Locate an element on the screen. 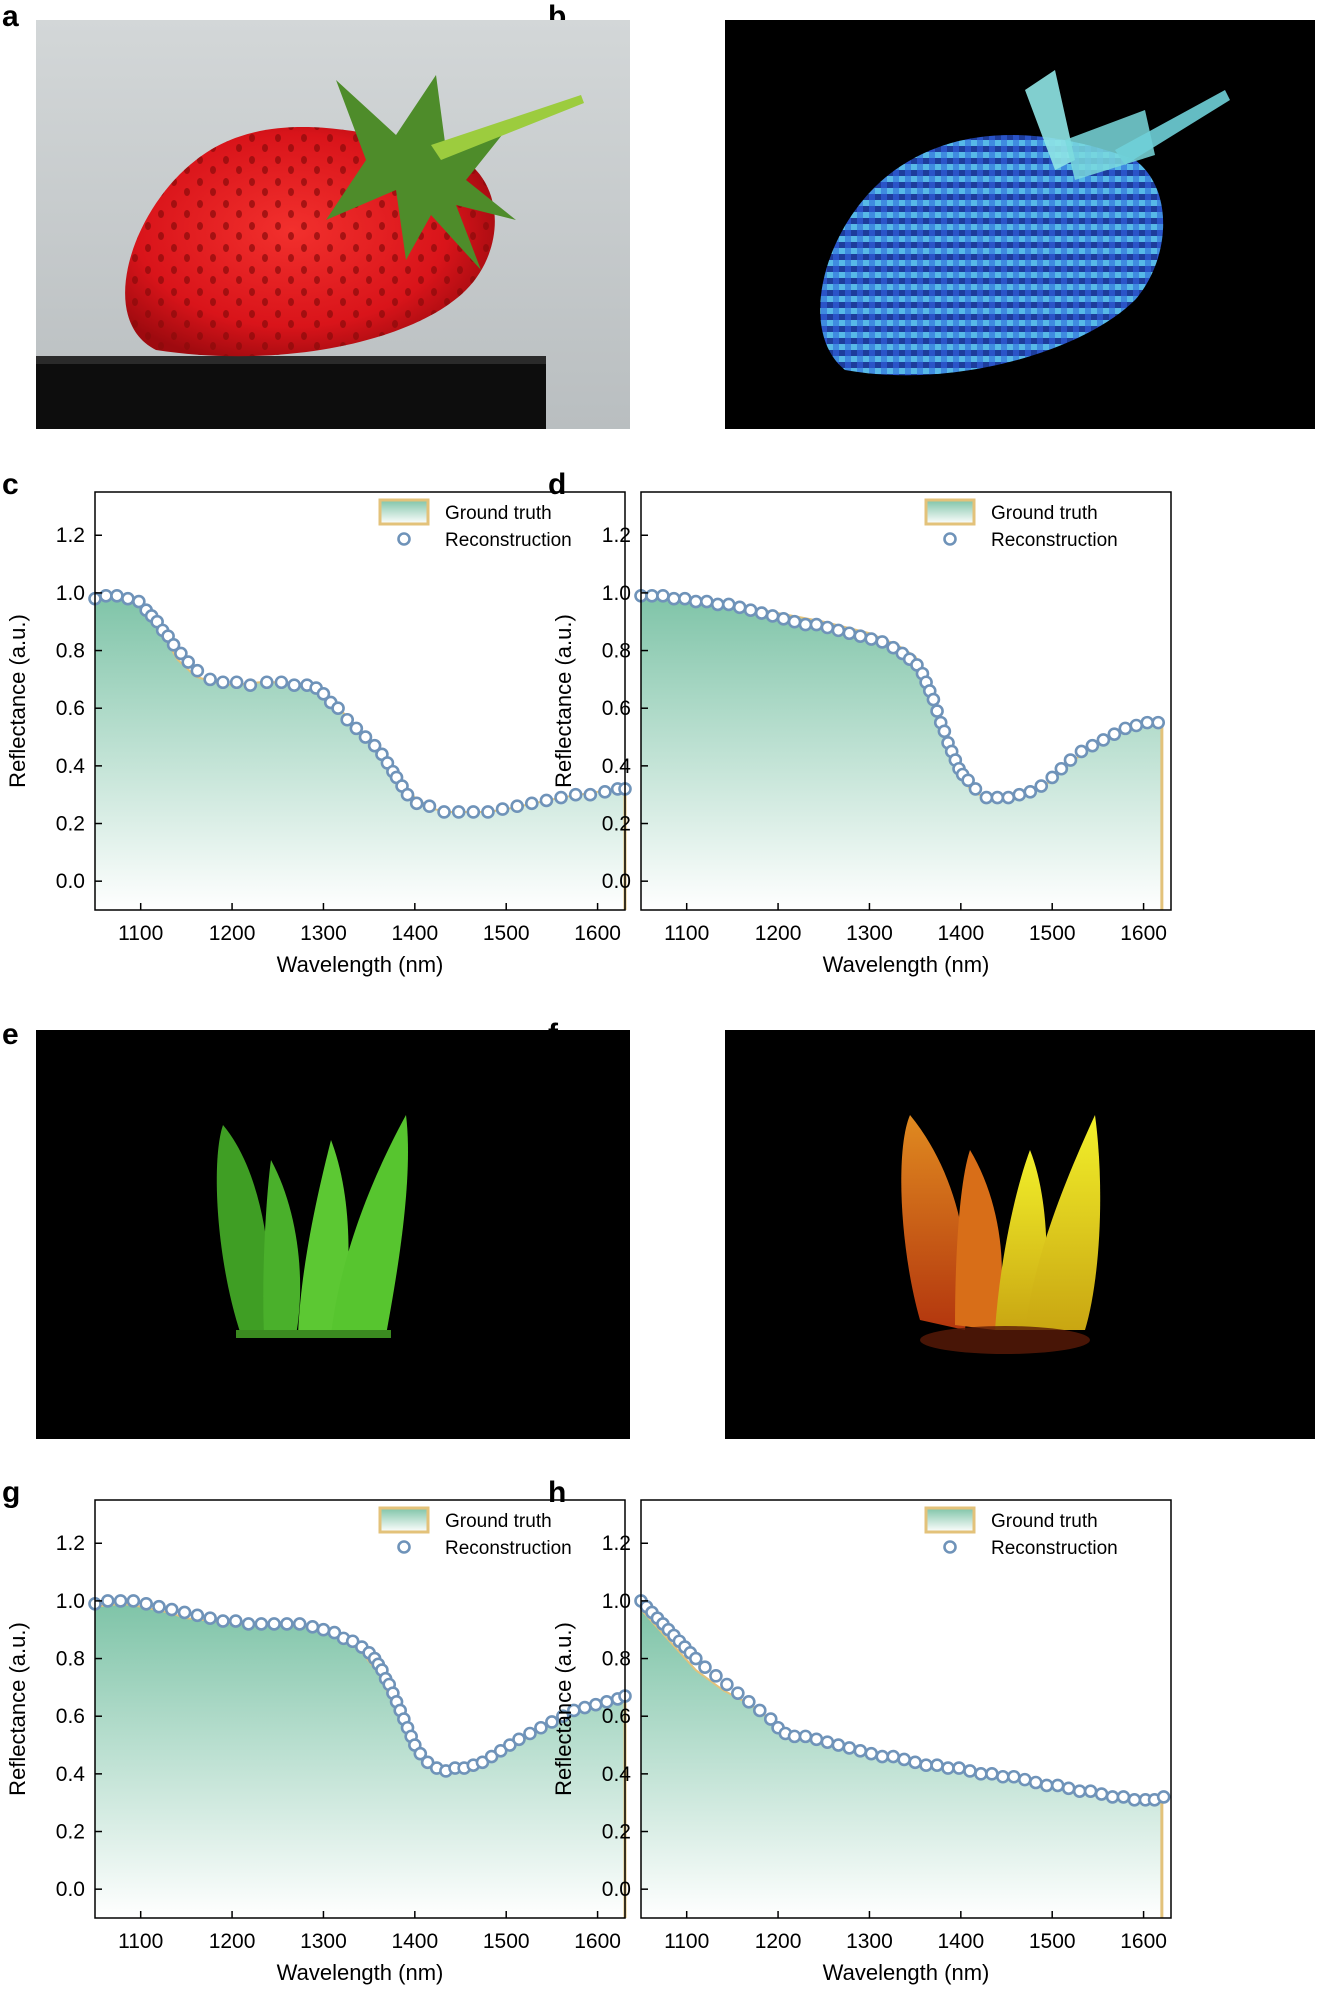  plot-frame is located at coordinates (906, 1709).